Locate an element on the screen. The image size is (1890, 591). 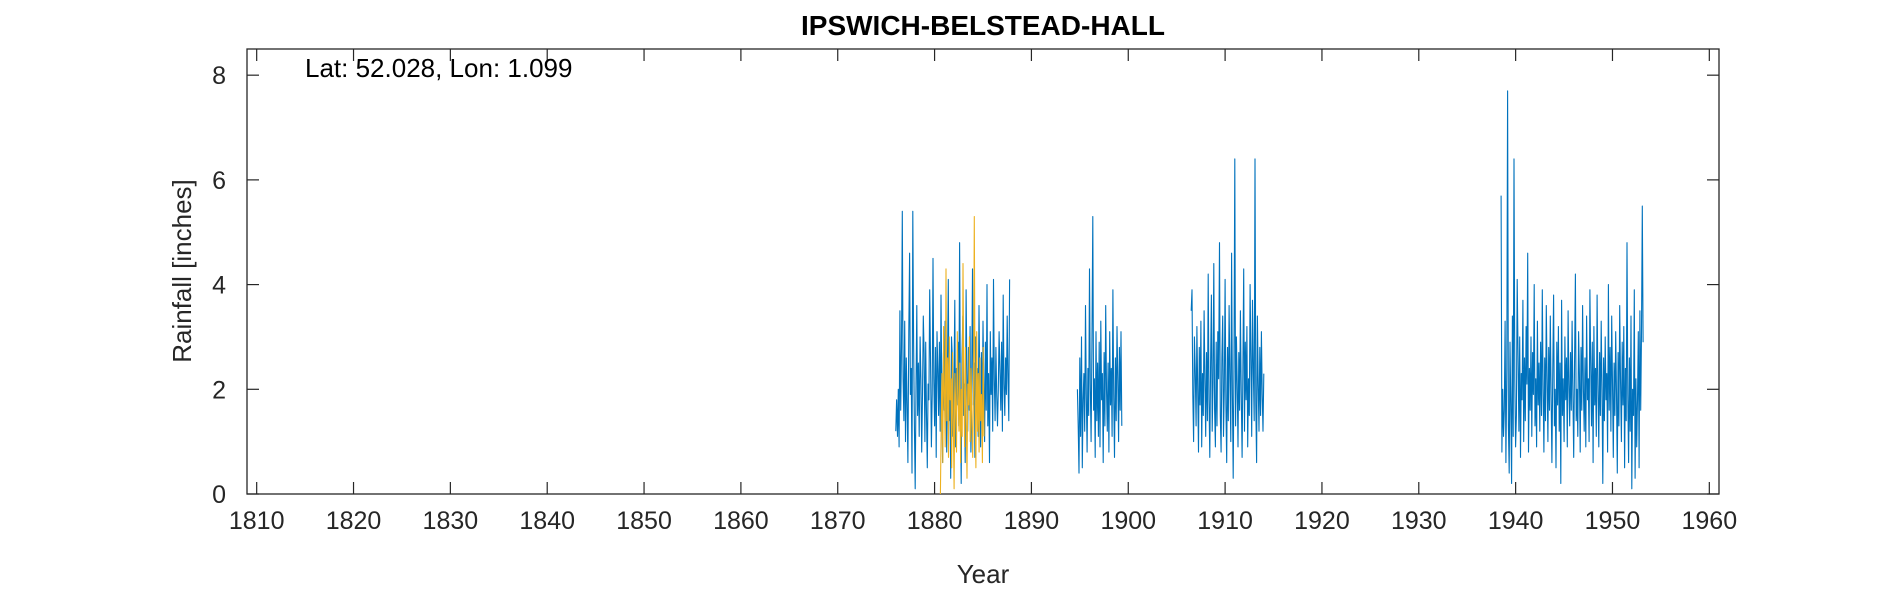
y-axis-label: Rainfall [inches] is located at coordinates (182, 271).